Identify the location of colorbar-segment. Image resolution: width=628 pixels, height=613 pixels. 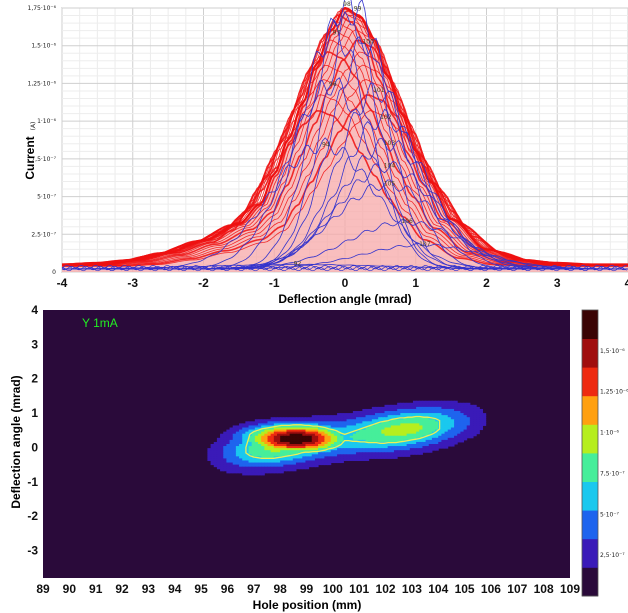
(590, 353).